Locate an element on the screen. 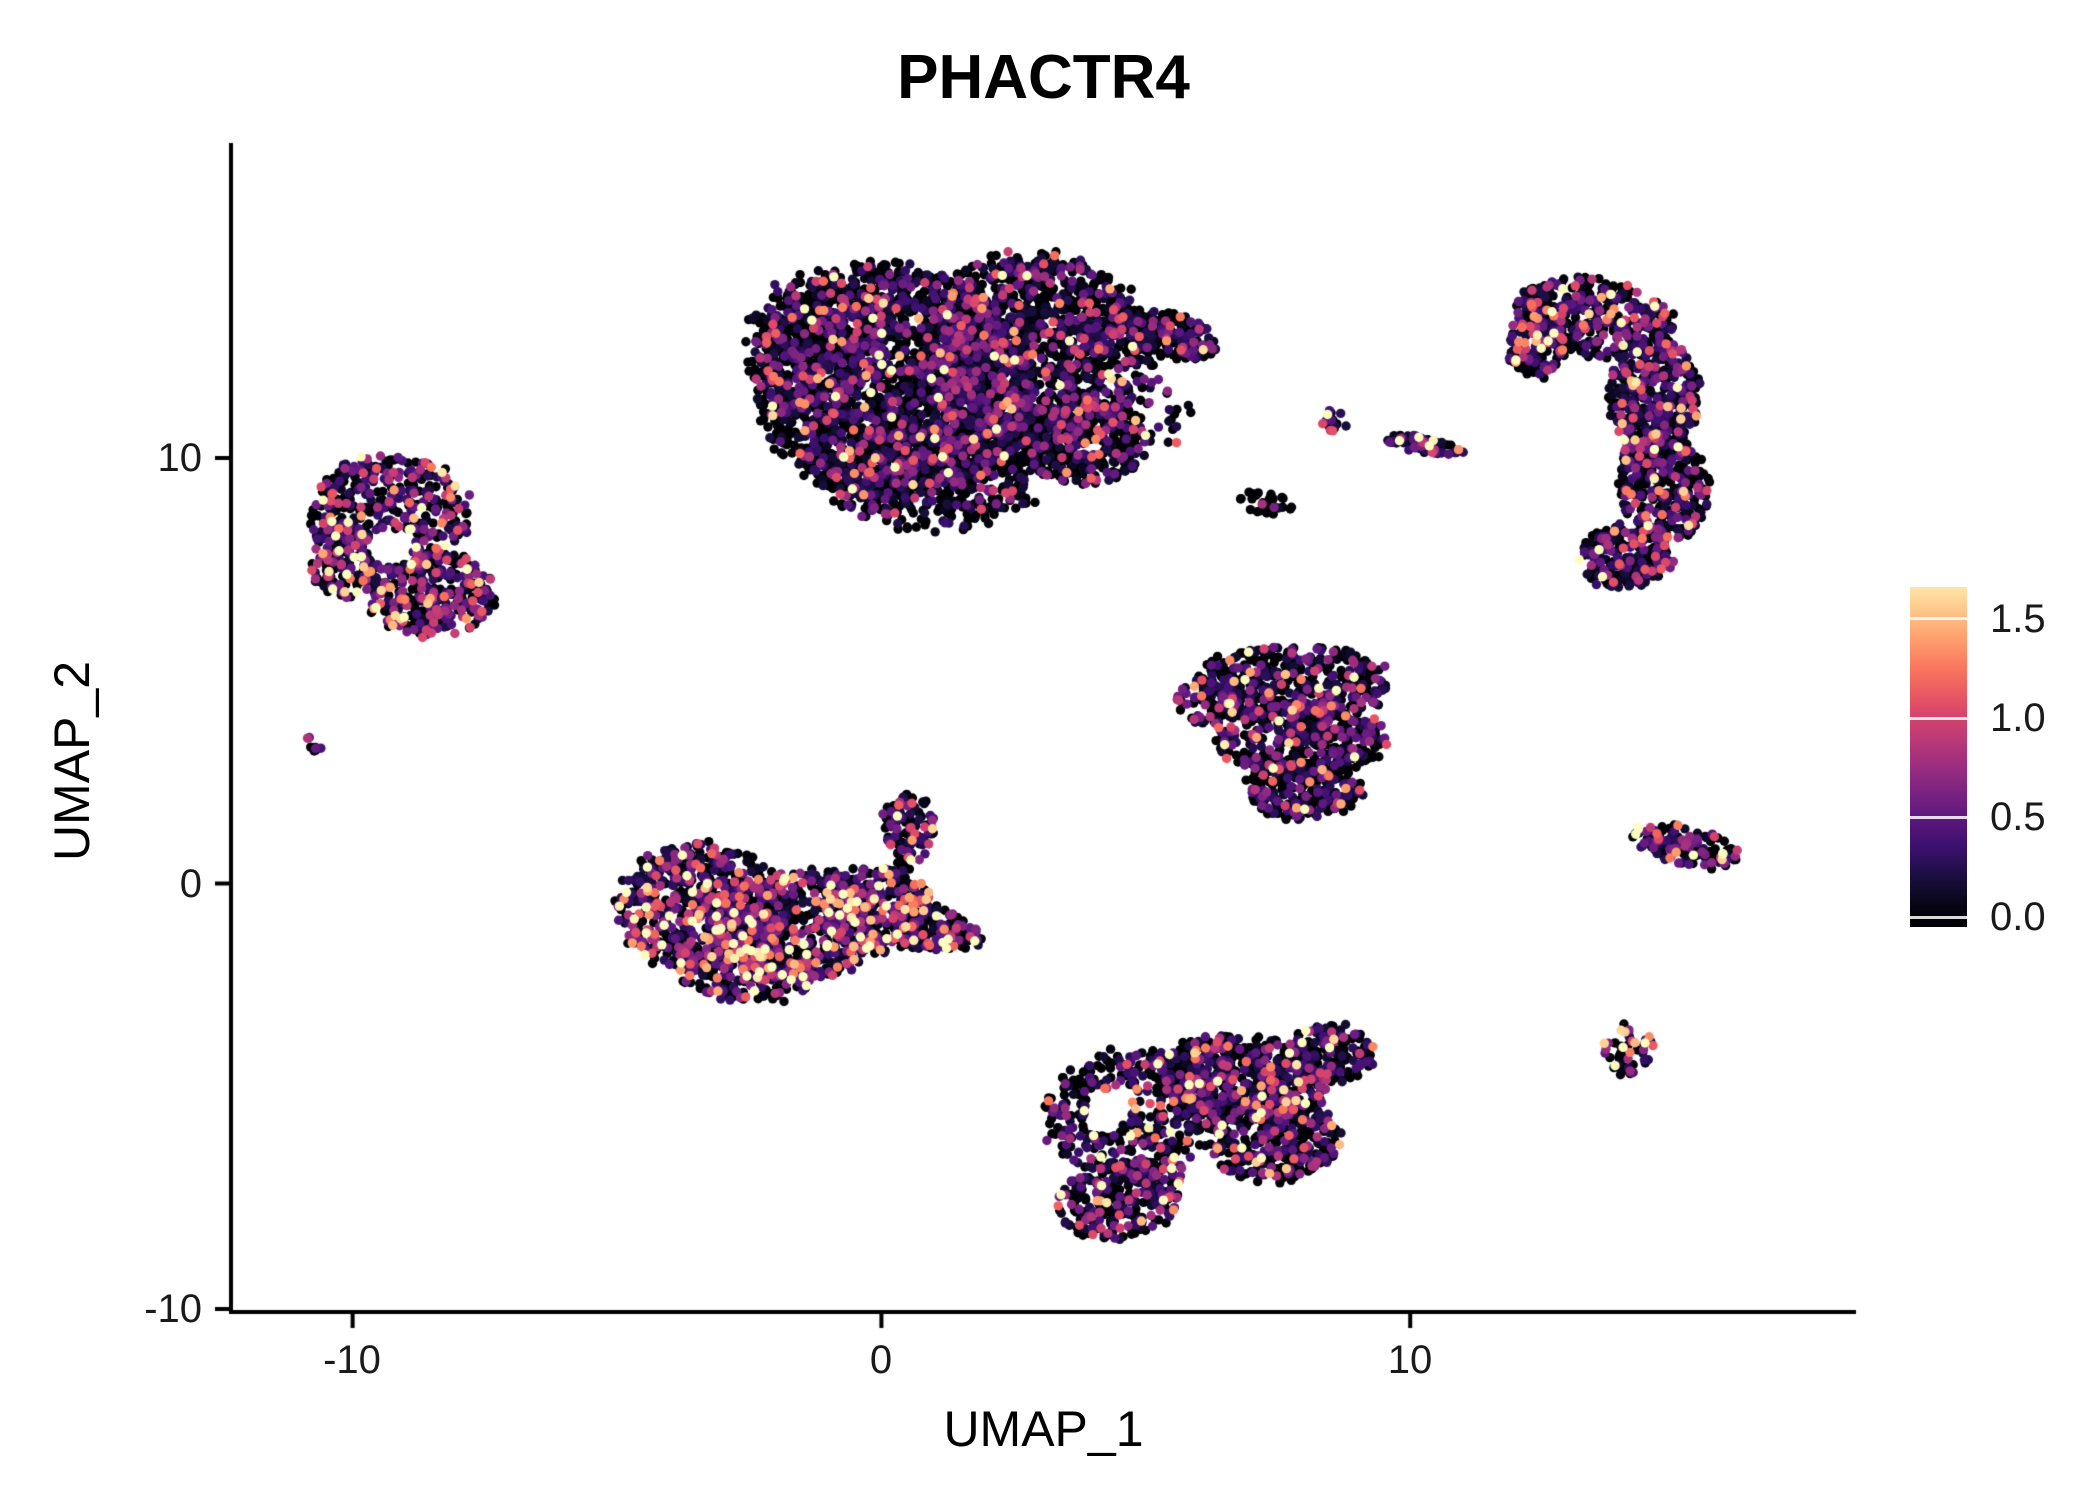 The height and width of the screenshot is (1500, 2100). x-tick-label-0: 0 is located at coordinates (881, 1360).